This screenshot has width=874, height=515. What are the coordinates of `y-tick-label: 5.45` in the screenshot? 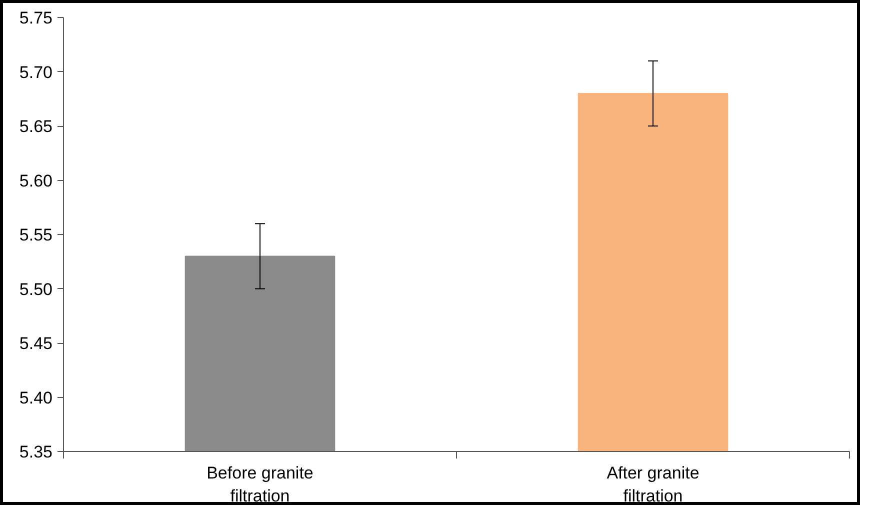 It's located at (36, 343).